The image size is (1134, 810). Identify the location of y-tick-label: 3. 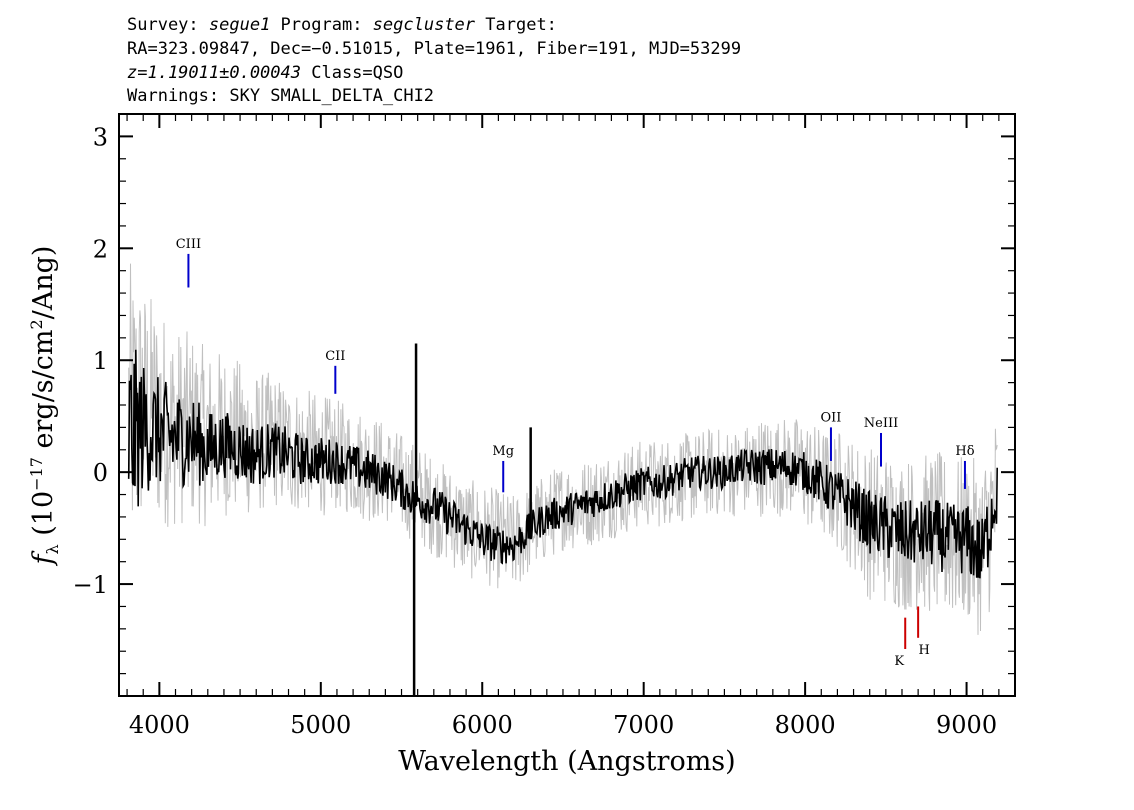
(100, 137).